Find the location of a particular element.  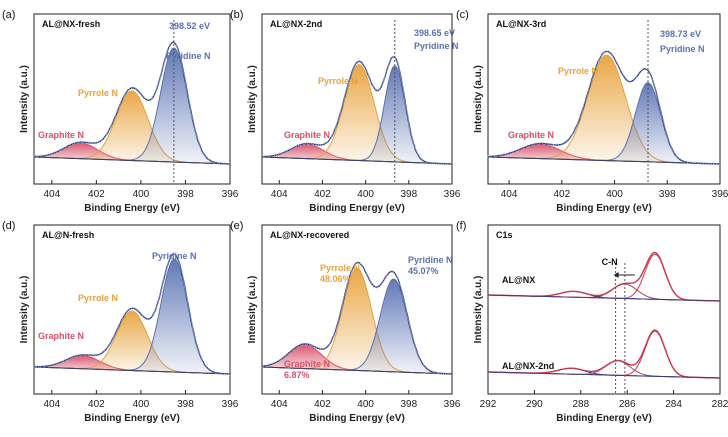

panel-label: (c) is located at coordinates (462, 15).